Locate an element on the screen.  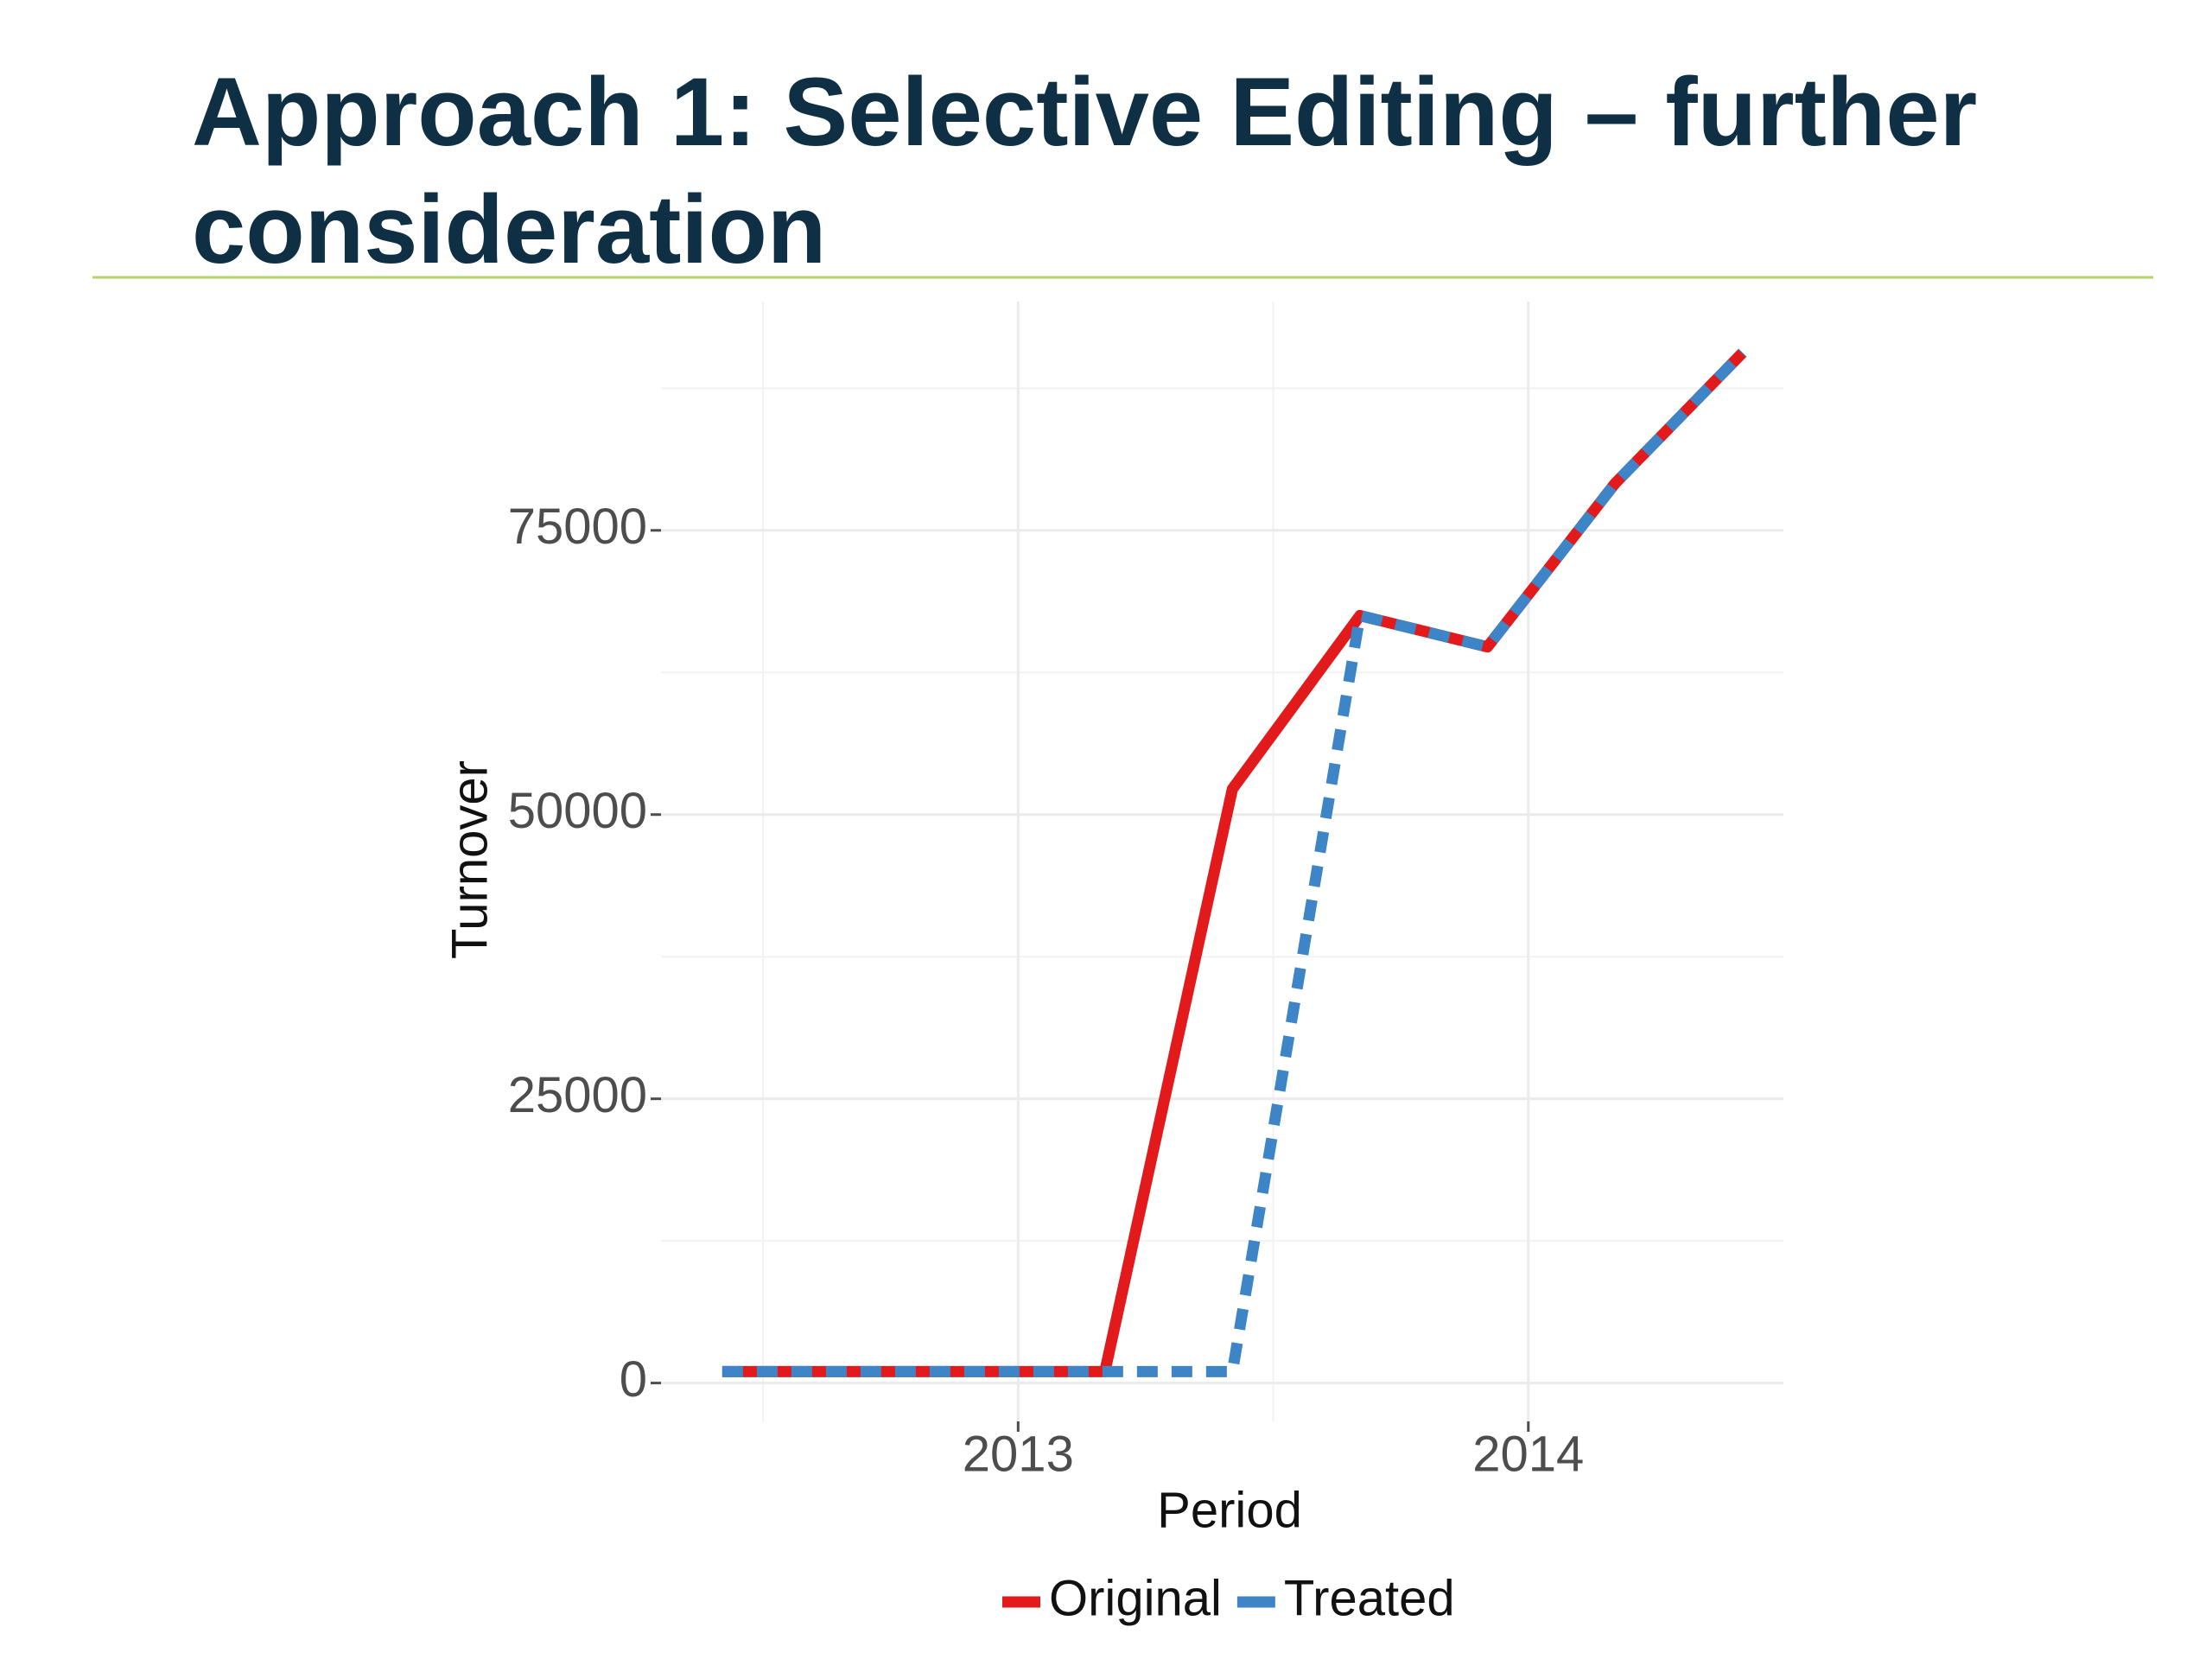
y-tick-label: 50000 is located at coordinates (577, 811).